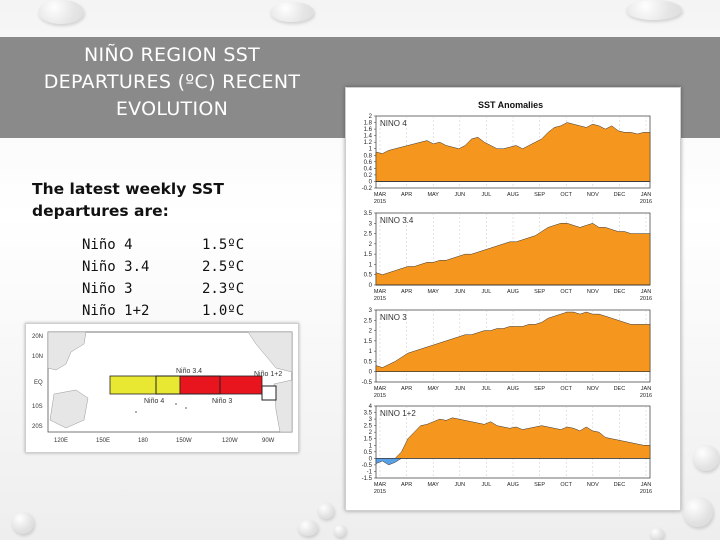  What do you see at coordinates (368, 163) in the screenshot?
I see `y-tick-label: 0.6` at bounding box center [368, 163].